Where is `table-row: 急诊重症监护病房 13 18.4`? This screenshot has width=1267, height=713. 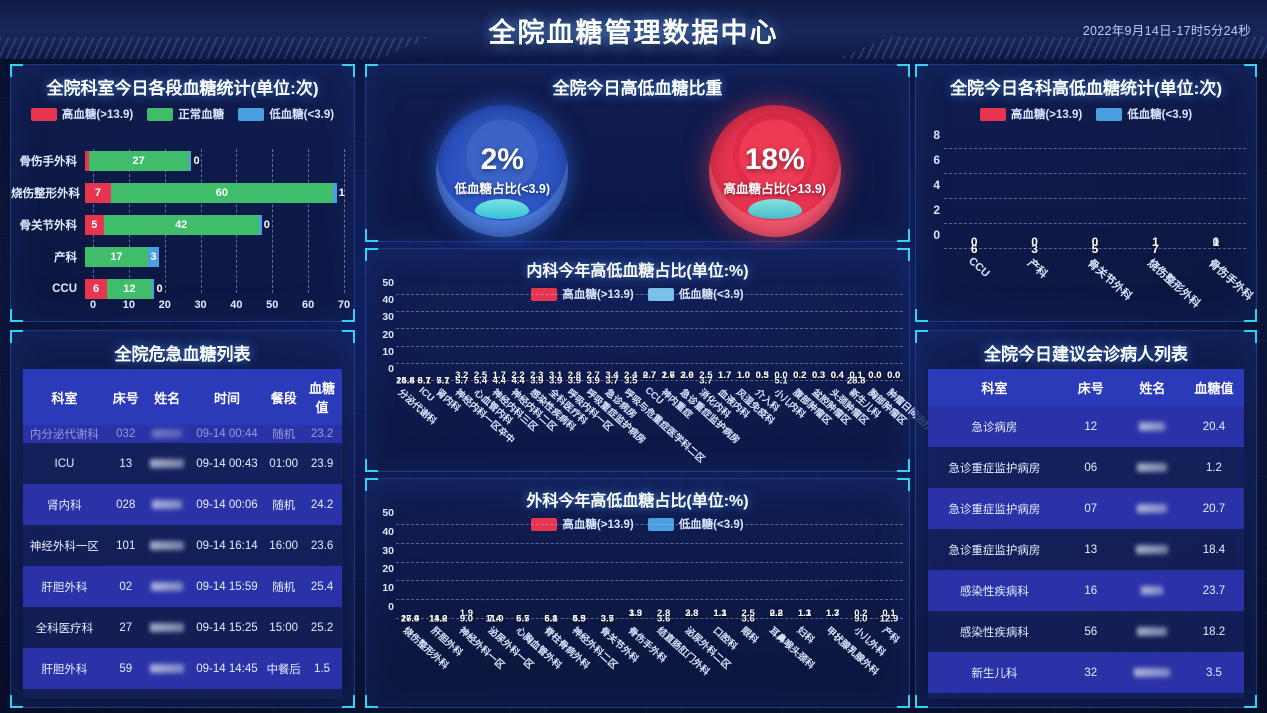 table-row: 急诊重症监护病房 13 18.4 is located at coordinates (1086, 549).